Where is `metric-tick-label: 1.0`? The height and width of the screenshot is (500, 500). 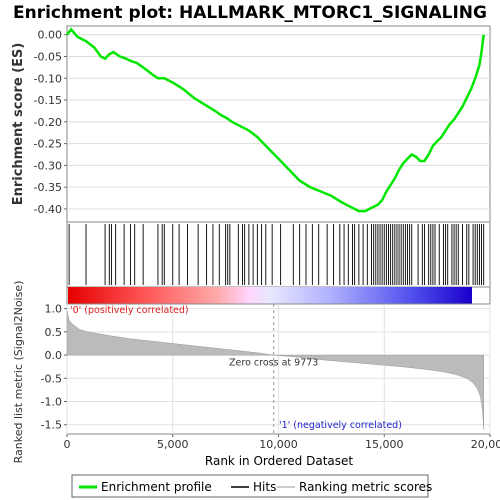 metric-tick-label: 1.0 is located at coordinates (54, 309).